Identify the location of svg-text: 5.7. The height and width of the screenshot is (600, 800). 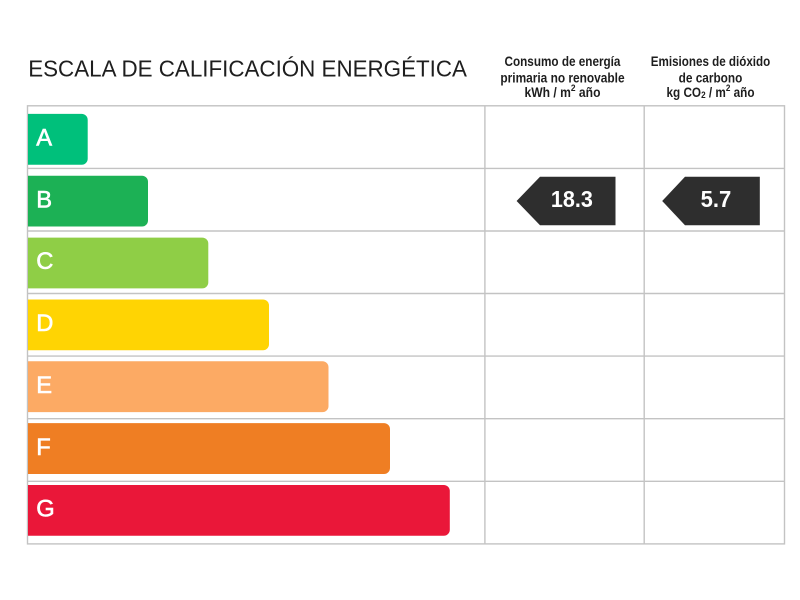
(716, 198).